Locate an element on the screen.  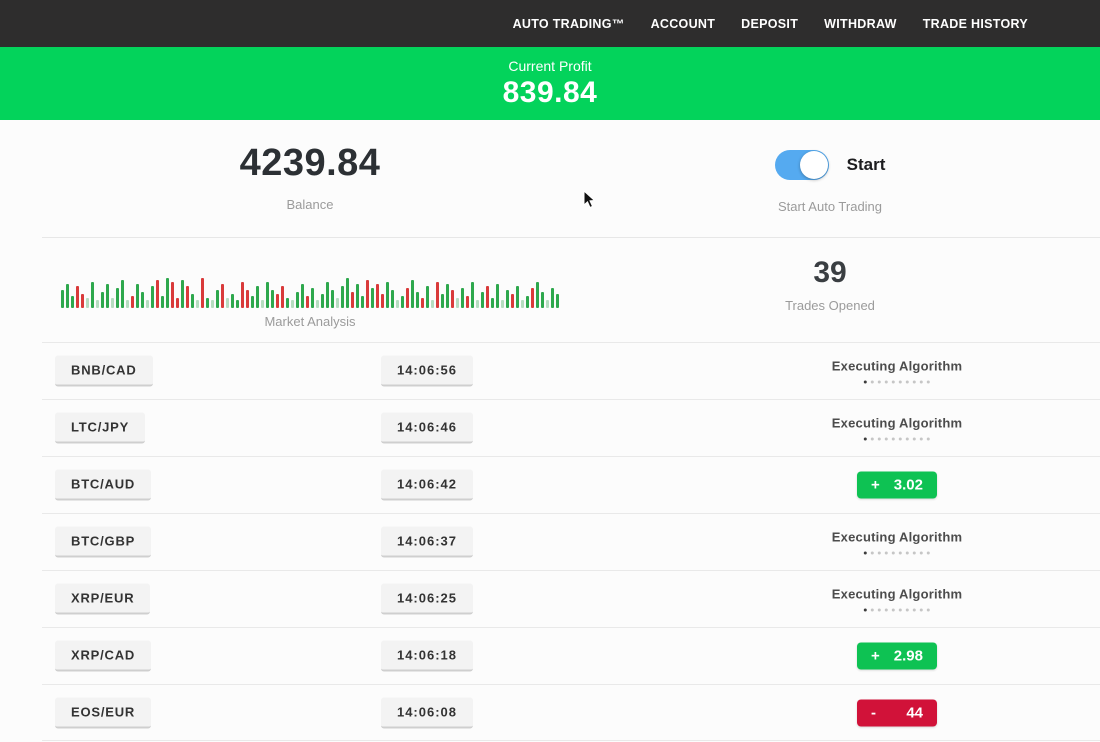
trade-time-chip: 14:06:25 is located at coordinates (427, 599).